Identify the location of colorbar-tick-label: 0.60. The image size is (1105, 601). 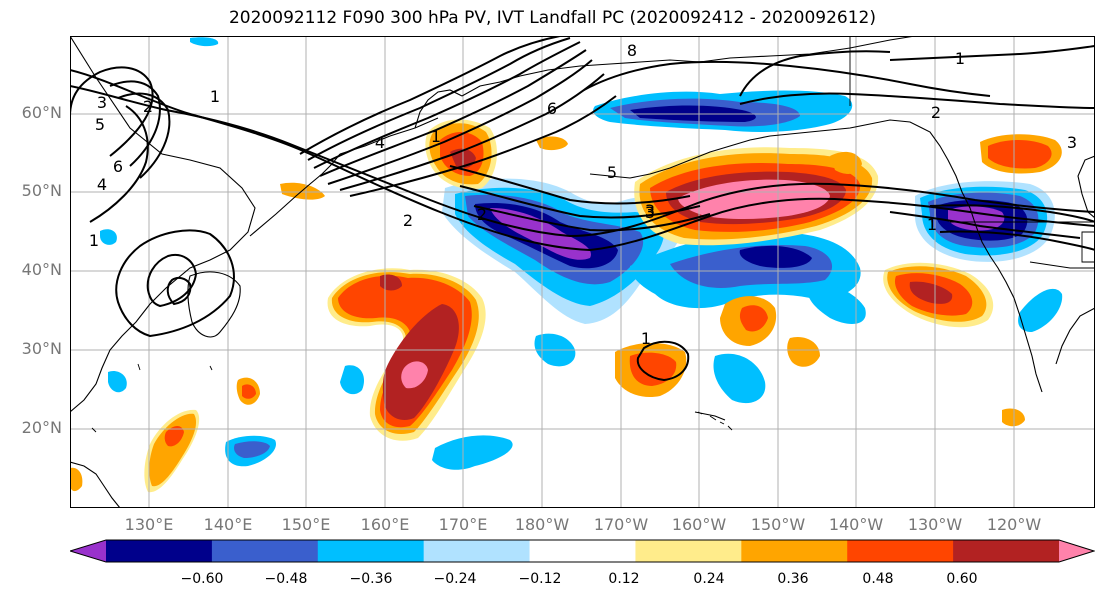
(962, 579).